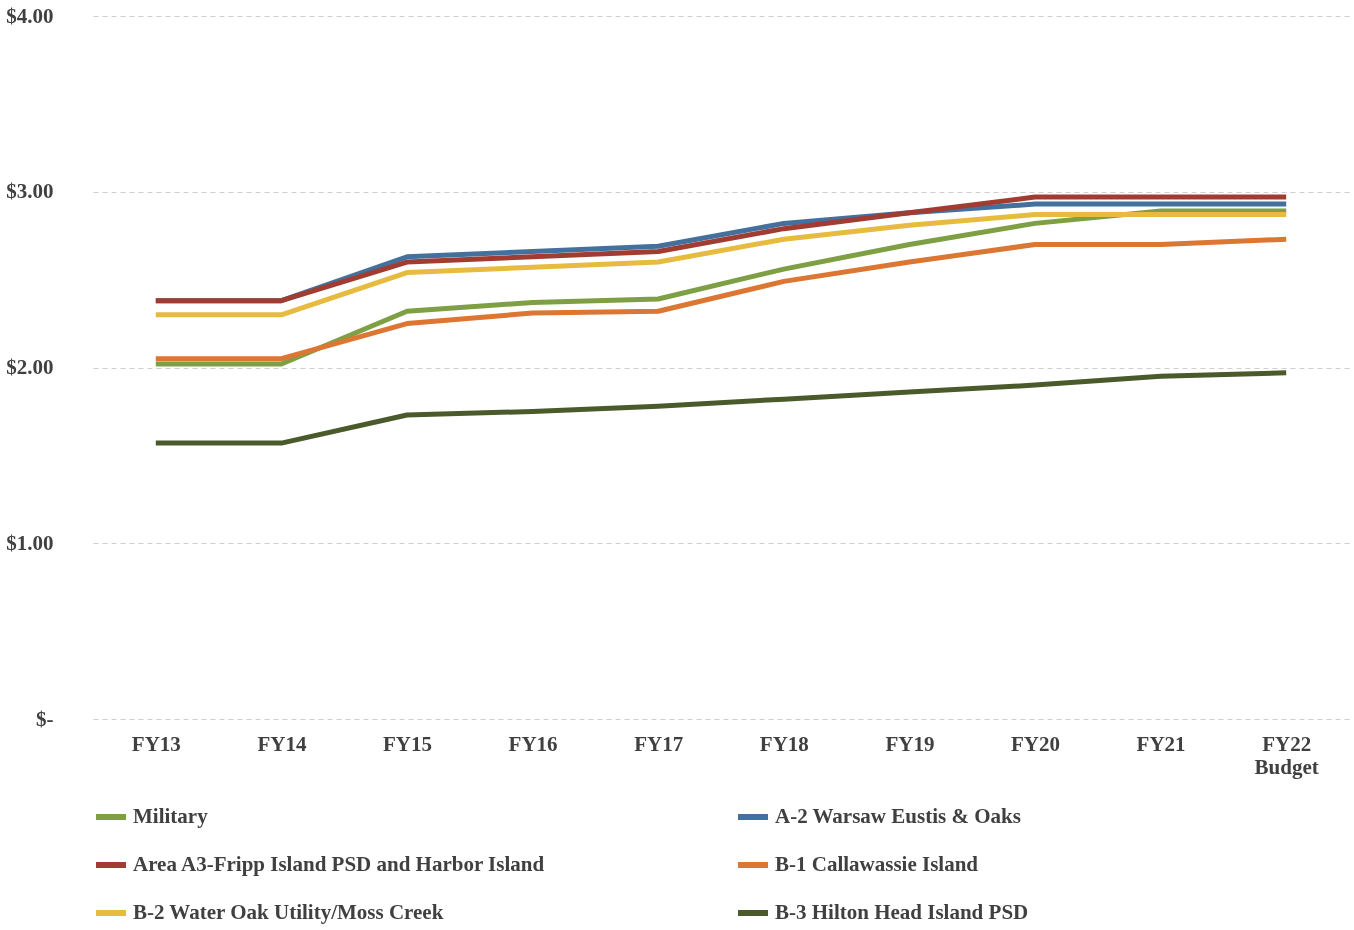 Image resolution: width=1354 pixels, height=930 pixels. Describe the element at coordinates (30, 542) in the screenshot. I see `y-tick-label: $1.00` at that location.